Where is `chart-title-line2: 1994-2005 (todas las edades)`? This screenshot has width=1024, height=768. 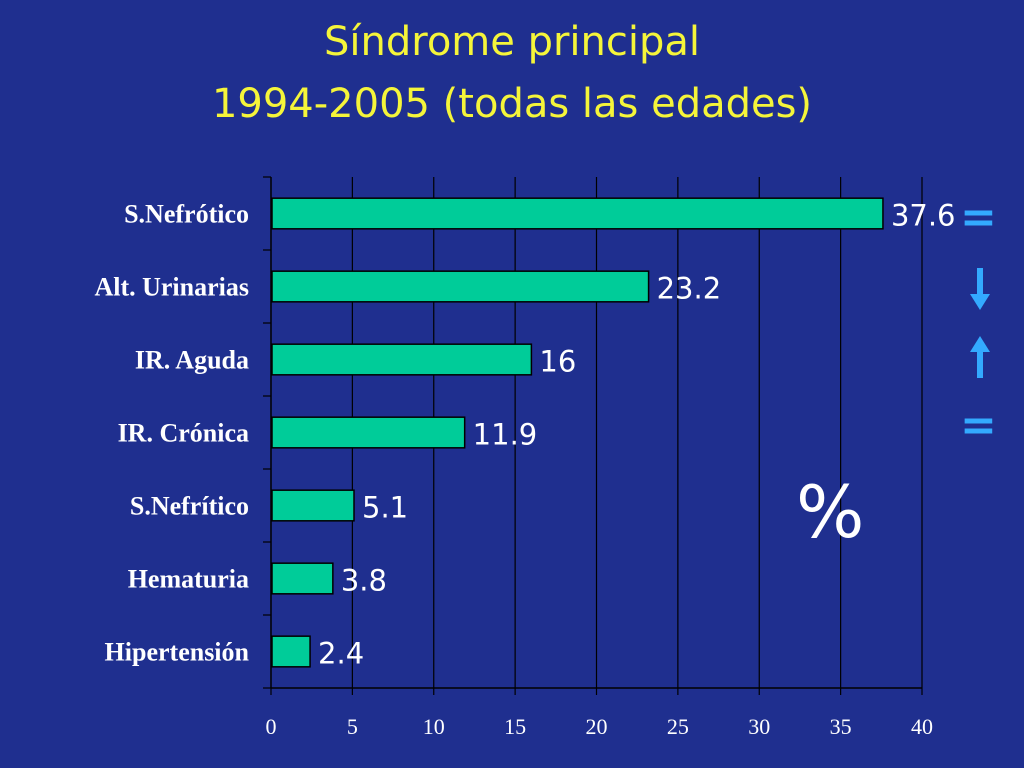 chart-title-line2: 1994-2005 (todas las edades) is located at coordinates (512, 104).